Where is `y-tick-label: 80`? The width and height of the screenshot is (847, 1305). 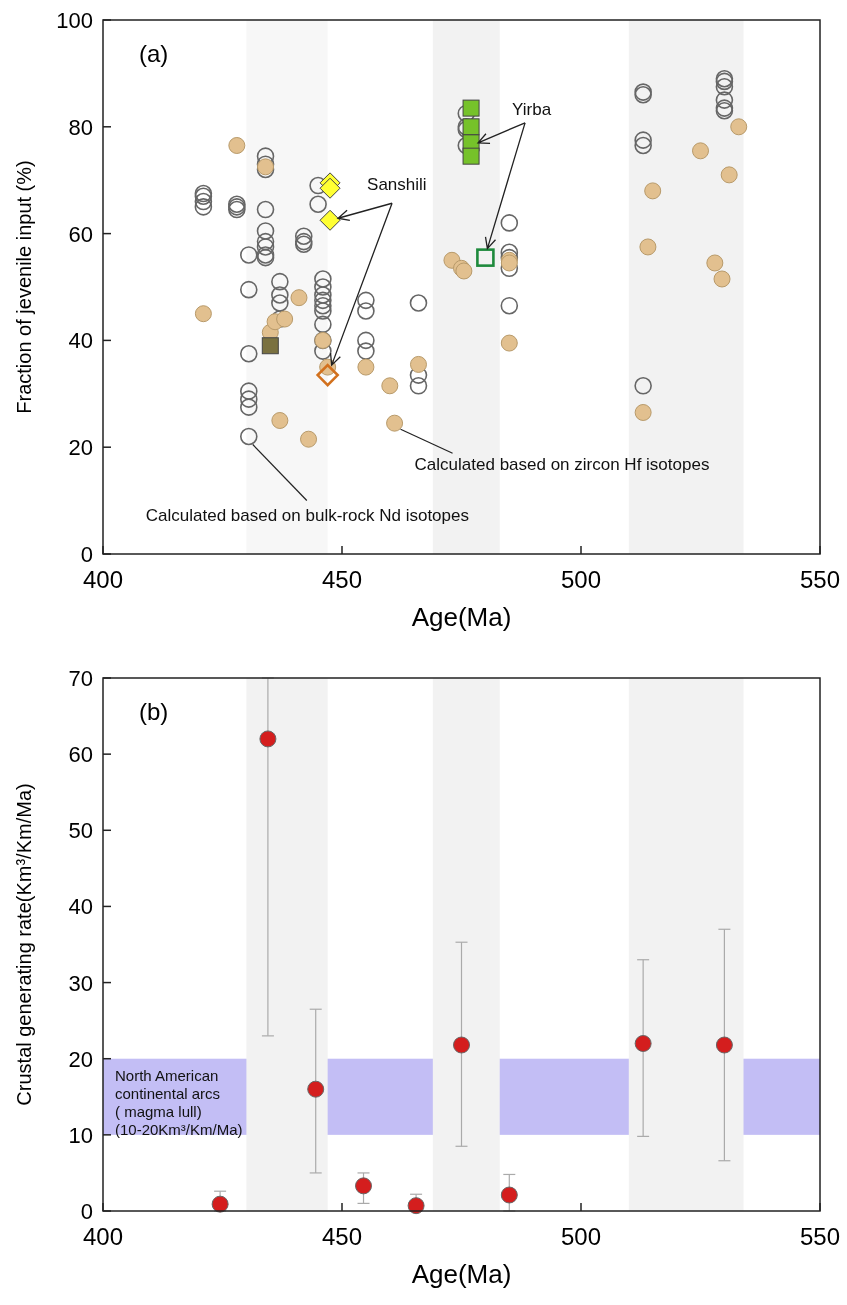 y-tick-label: 80 is located at coordinates (80, 127).